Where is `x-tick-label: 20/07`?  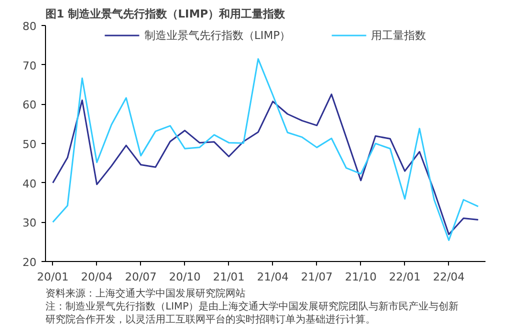 x-tick-label: 20/07 is located at coordinates (140, 277).